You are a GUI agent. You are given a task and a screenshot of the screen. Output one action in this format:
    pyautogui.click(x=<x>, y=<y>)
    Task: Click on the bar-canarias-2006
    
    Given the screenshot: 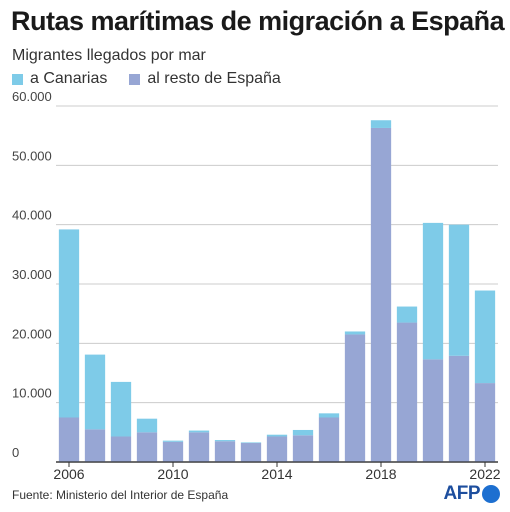 What is the action you would take?
    pyautogui.click(x=69, y=323)
    